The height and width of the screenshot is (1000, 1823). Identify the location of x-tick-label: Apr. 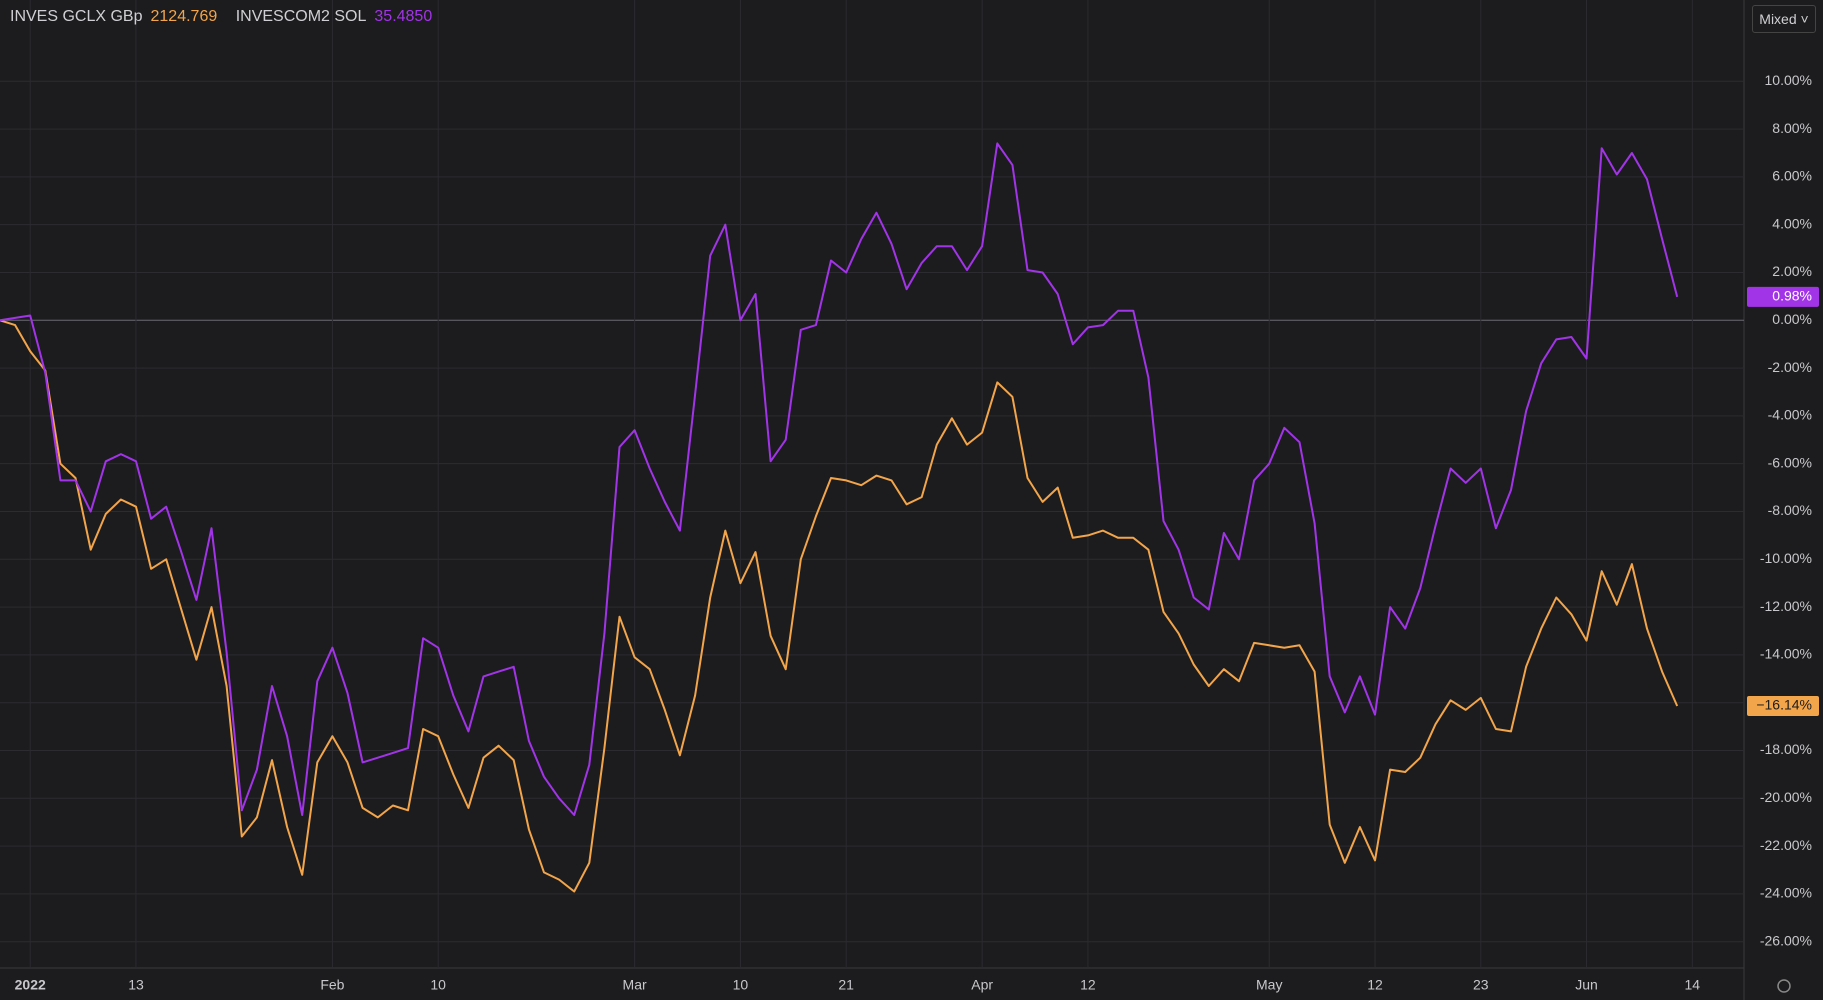
(982, 985).